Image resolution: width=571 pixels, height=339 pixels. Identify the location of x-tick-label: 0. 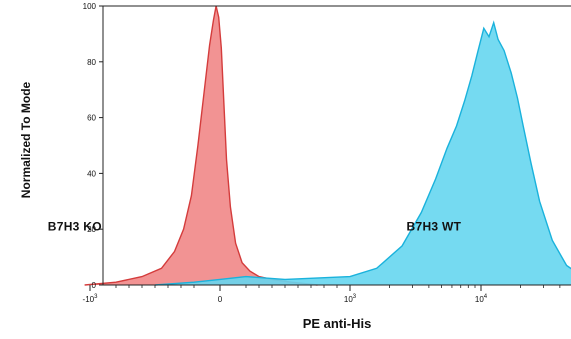
(220, 299).